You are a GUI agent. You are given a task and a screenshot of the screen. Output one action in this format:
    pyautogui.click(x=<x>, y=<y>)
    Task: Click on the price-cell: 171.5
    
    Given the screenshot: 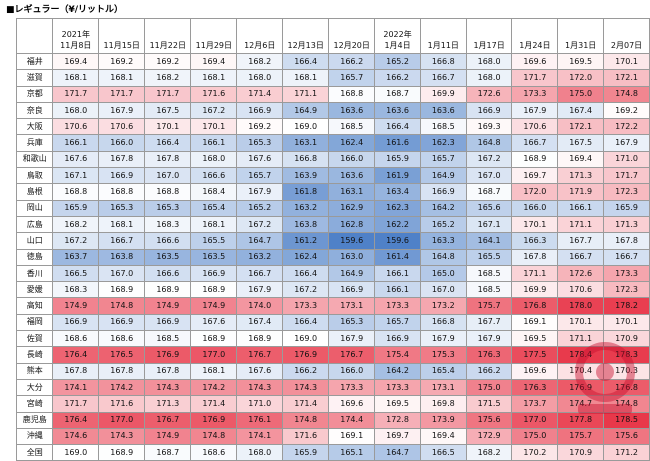 What is the action you would take?
    pyautogui.click(x=489, y=404)
    